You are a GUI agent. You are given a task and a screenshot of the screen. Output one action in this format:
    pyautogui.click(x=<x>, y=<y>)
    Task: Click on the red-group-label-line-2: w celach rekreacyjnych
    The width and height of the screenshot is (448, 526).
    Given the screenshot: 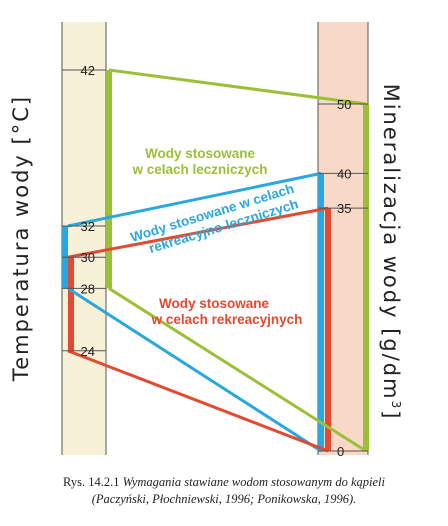 What is the action you would take?
    pyautogui.click(x=227, y=319)
    